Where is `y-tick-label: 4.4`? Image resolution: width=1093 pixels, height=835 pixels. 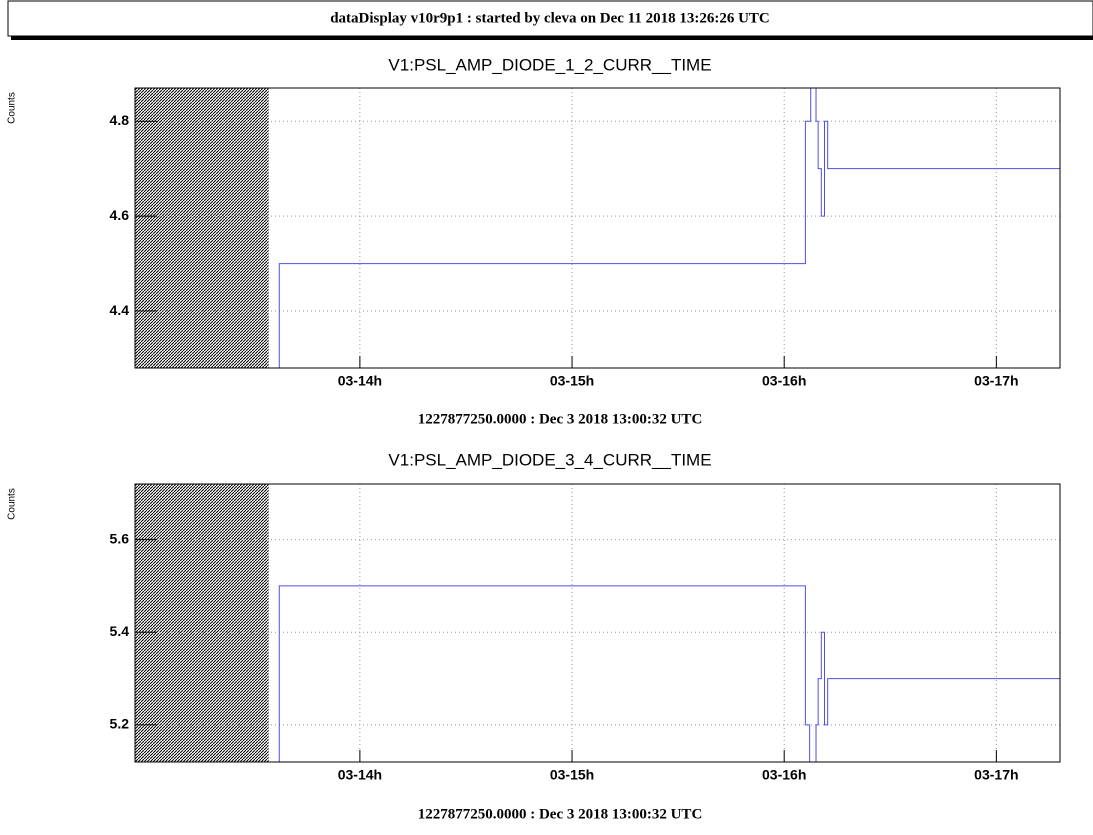
y-tick-label: 4.4 is located at coordinates (120, 310).